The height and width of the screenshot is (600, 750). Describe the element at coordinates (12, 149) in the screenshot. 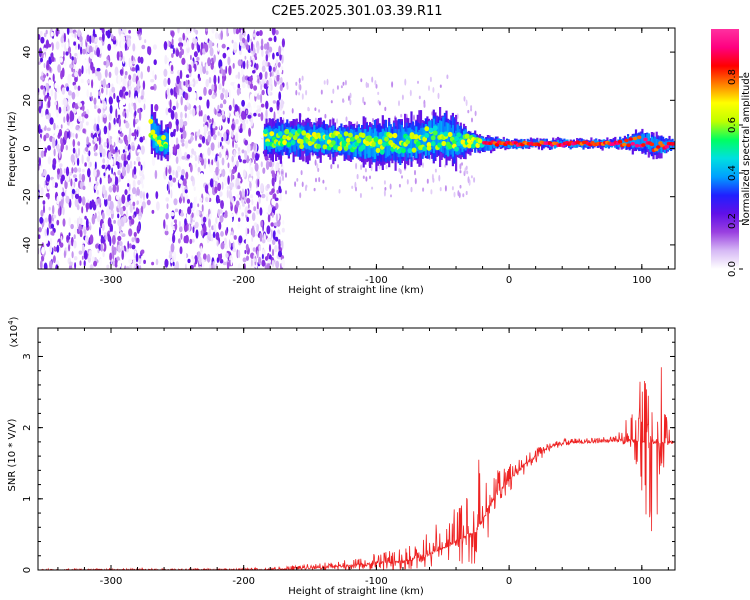

I see `spectrogram-ylabel: Frequency (Hz)` at that location.